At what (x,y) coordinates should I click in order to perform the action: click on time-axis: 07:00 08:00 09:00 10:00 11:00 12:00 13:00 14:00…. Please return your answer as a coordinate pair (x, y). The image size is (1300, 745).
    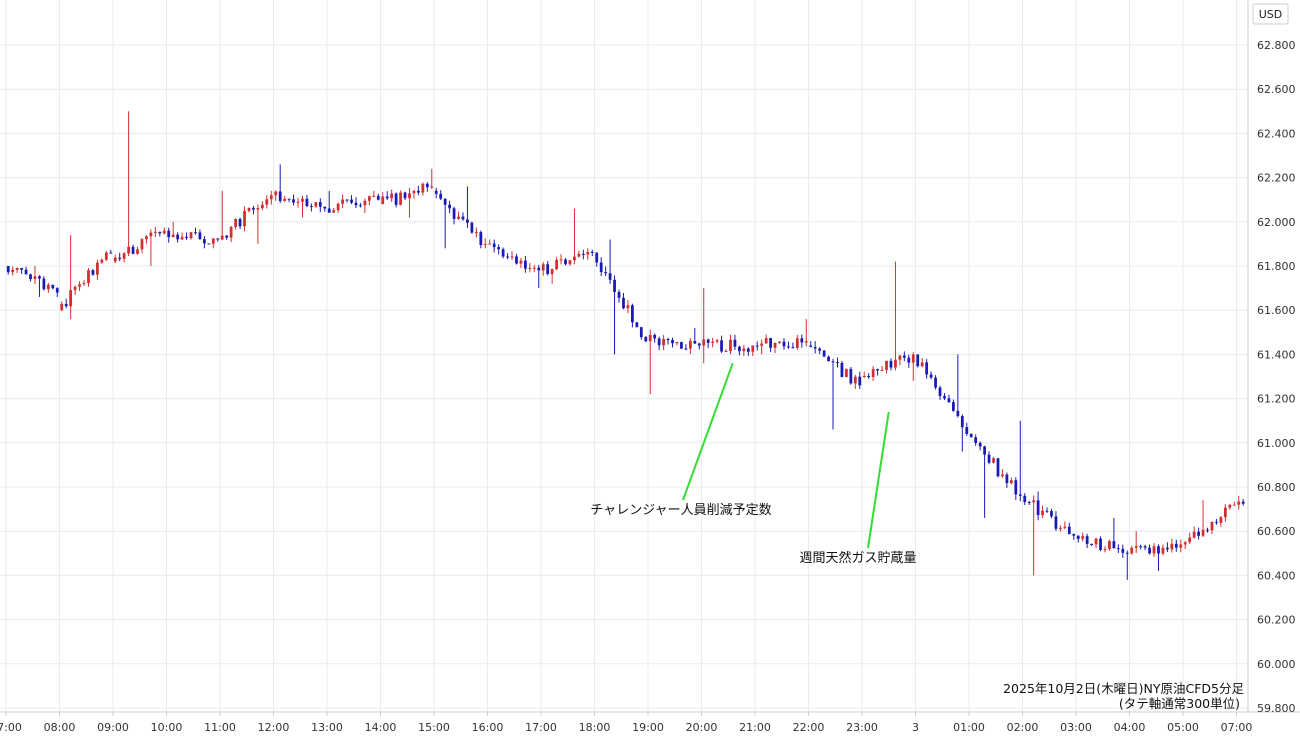
    Looking at the image, I should click on (626, 723).